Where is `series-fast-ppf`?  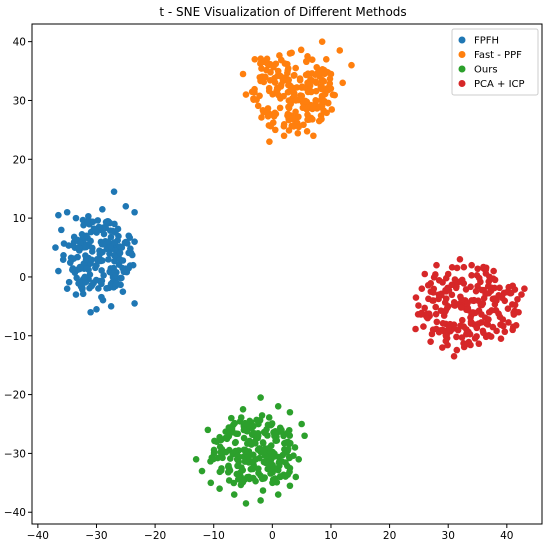
series-fast-ppf is located at coordinates (297, 91).